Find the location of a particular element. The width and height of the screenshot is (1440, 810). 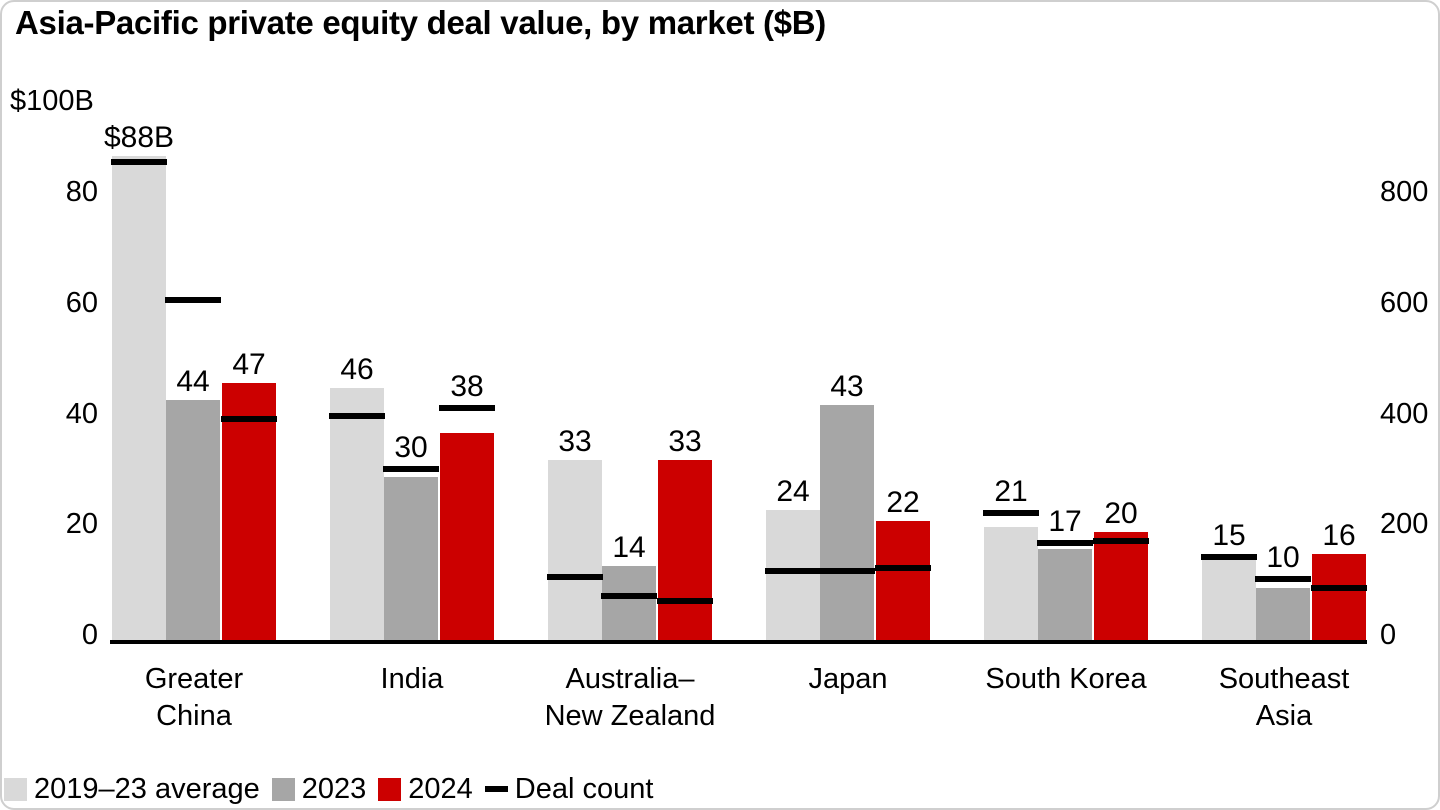

legend-item: Deal count is located at coordinates (569, 789).